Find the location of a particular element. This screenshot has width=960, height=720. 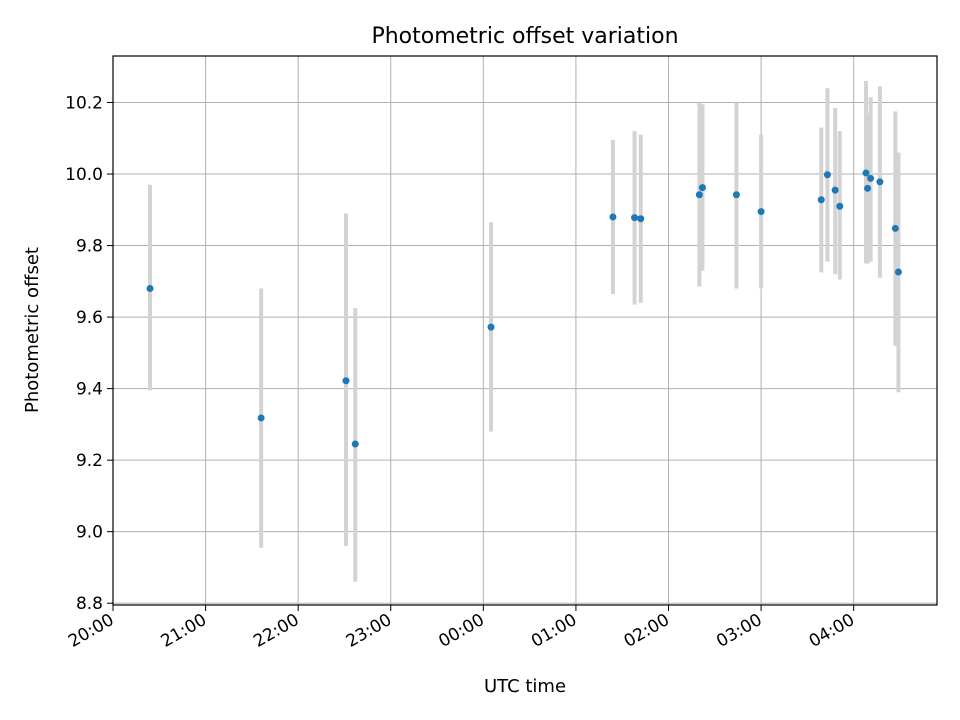

y-tick-label: 9.4 is located at coordinates (89, 390).